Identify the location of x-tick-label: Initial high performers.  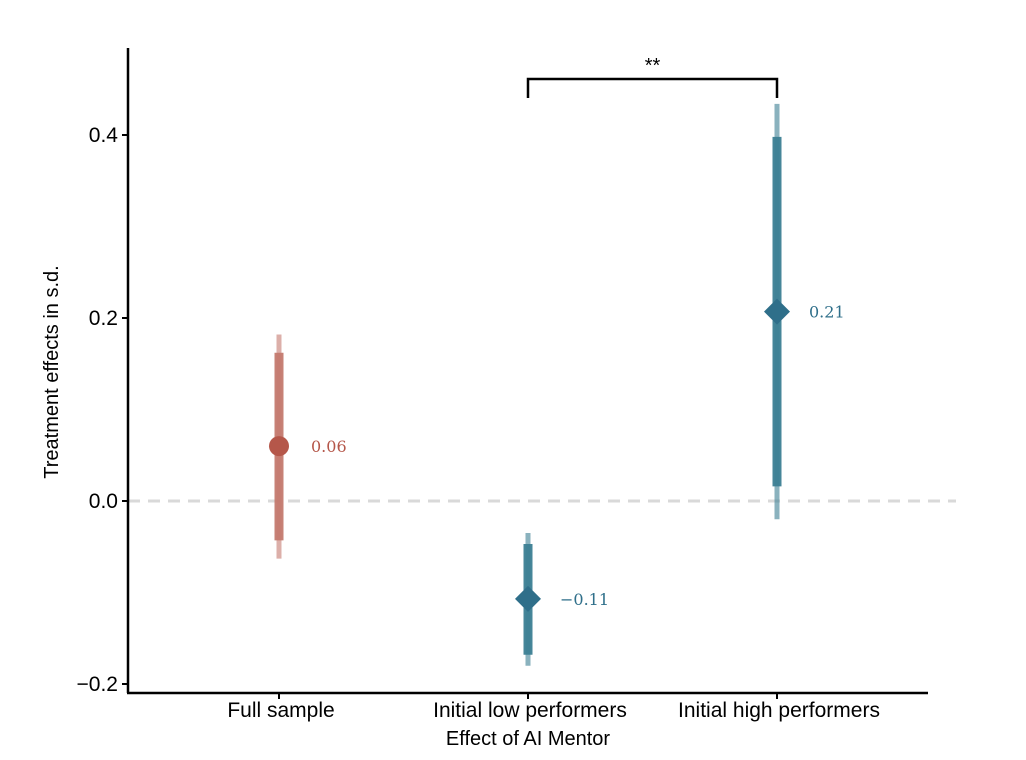
(779, 710).